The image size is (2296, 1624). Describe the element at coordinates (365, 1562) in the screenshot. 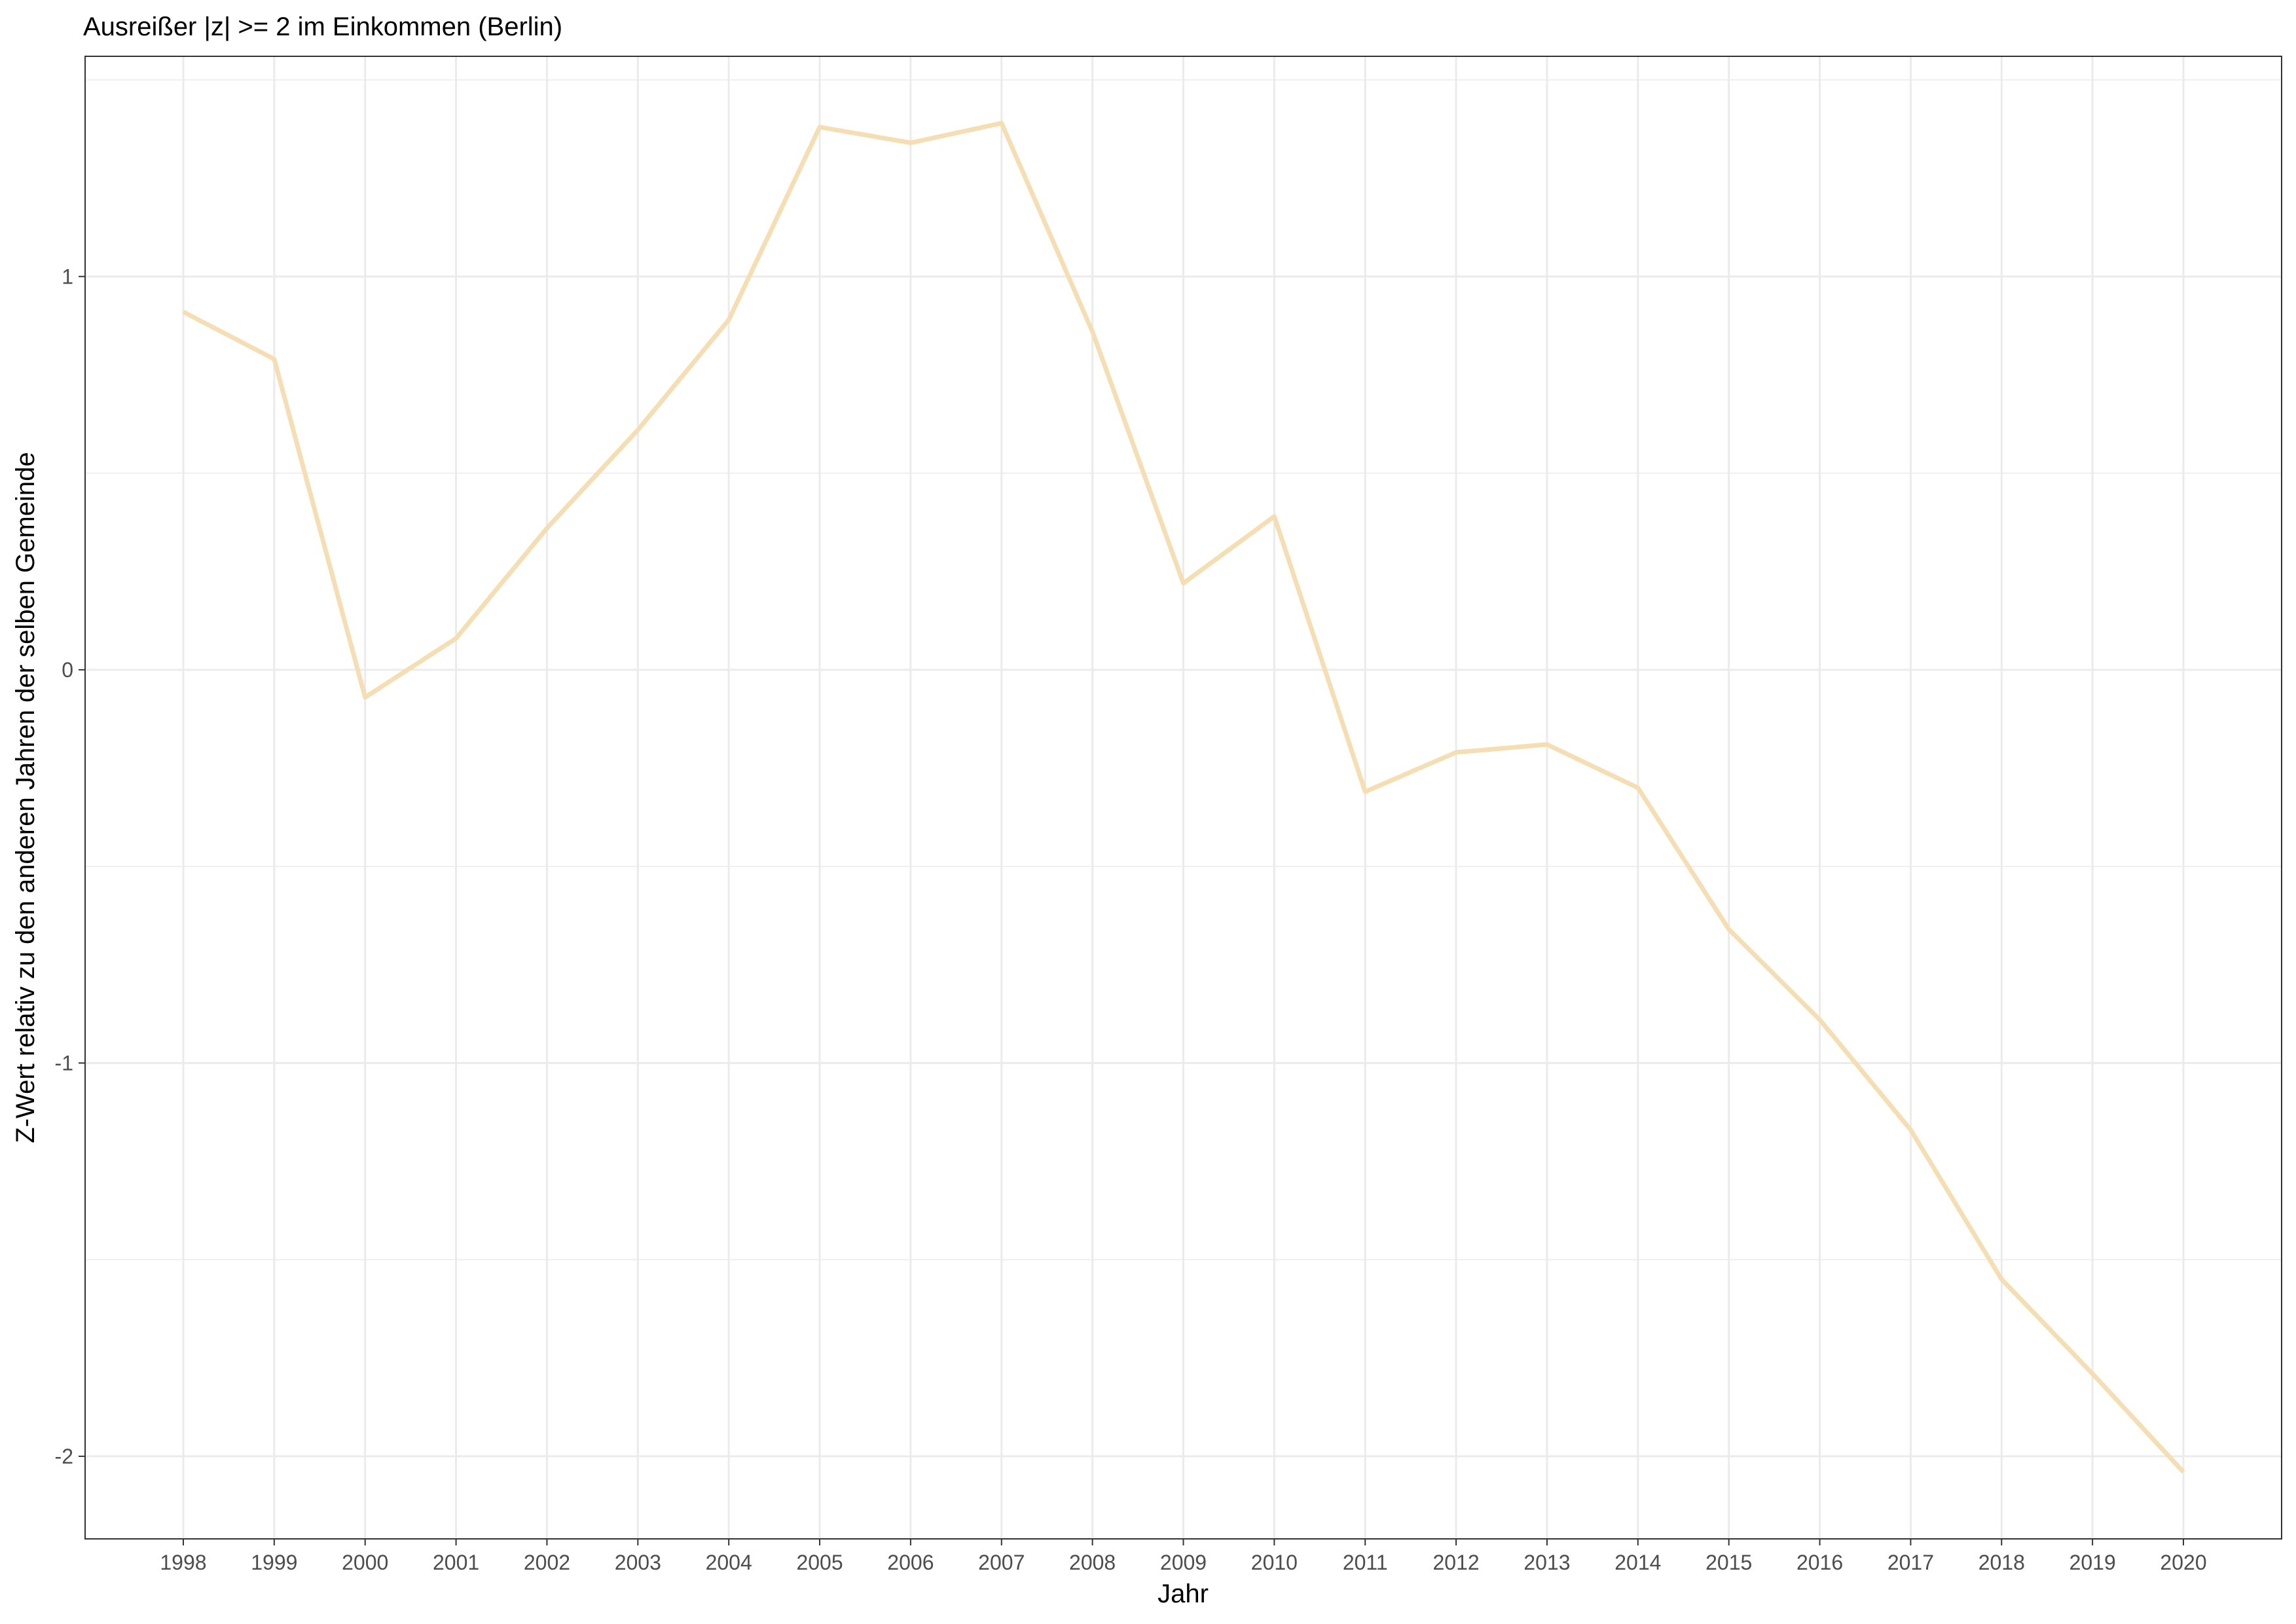

I see `x-tick-label: 2000` at that location.